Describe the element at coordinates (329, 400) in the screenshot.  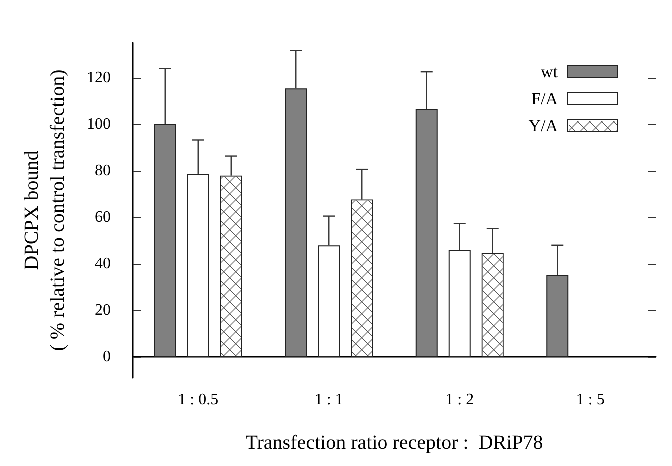
I see `x-tick-label: 1` at that location.